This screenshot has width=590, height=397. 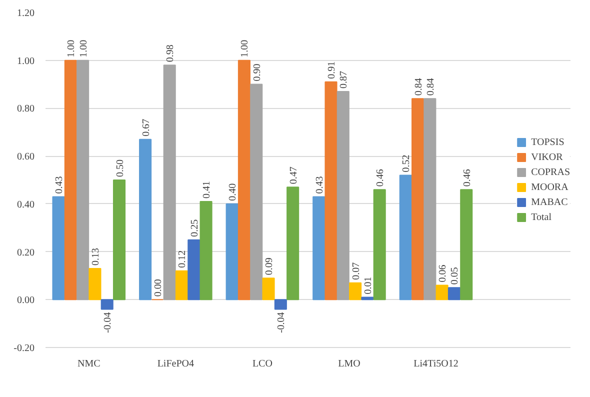 I want to click on data-label: 0.90, so click(x=257, y=73).